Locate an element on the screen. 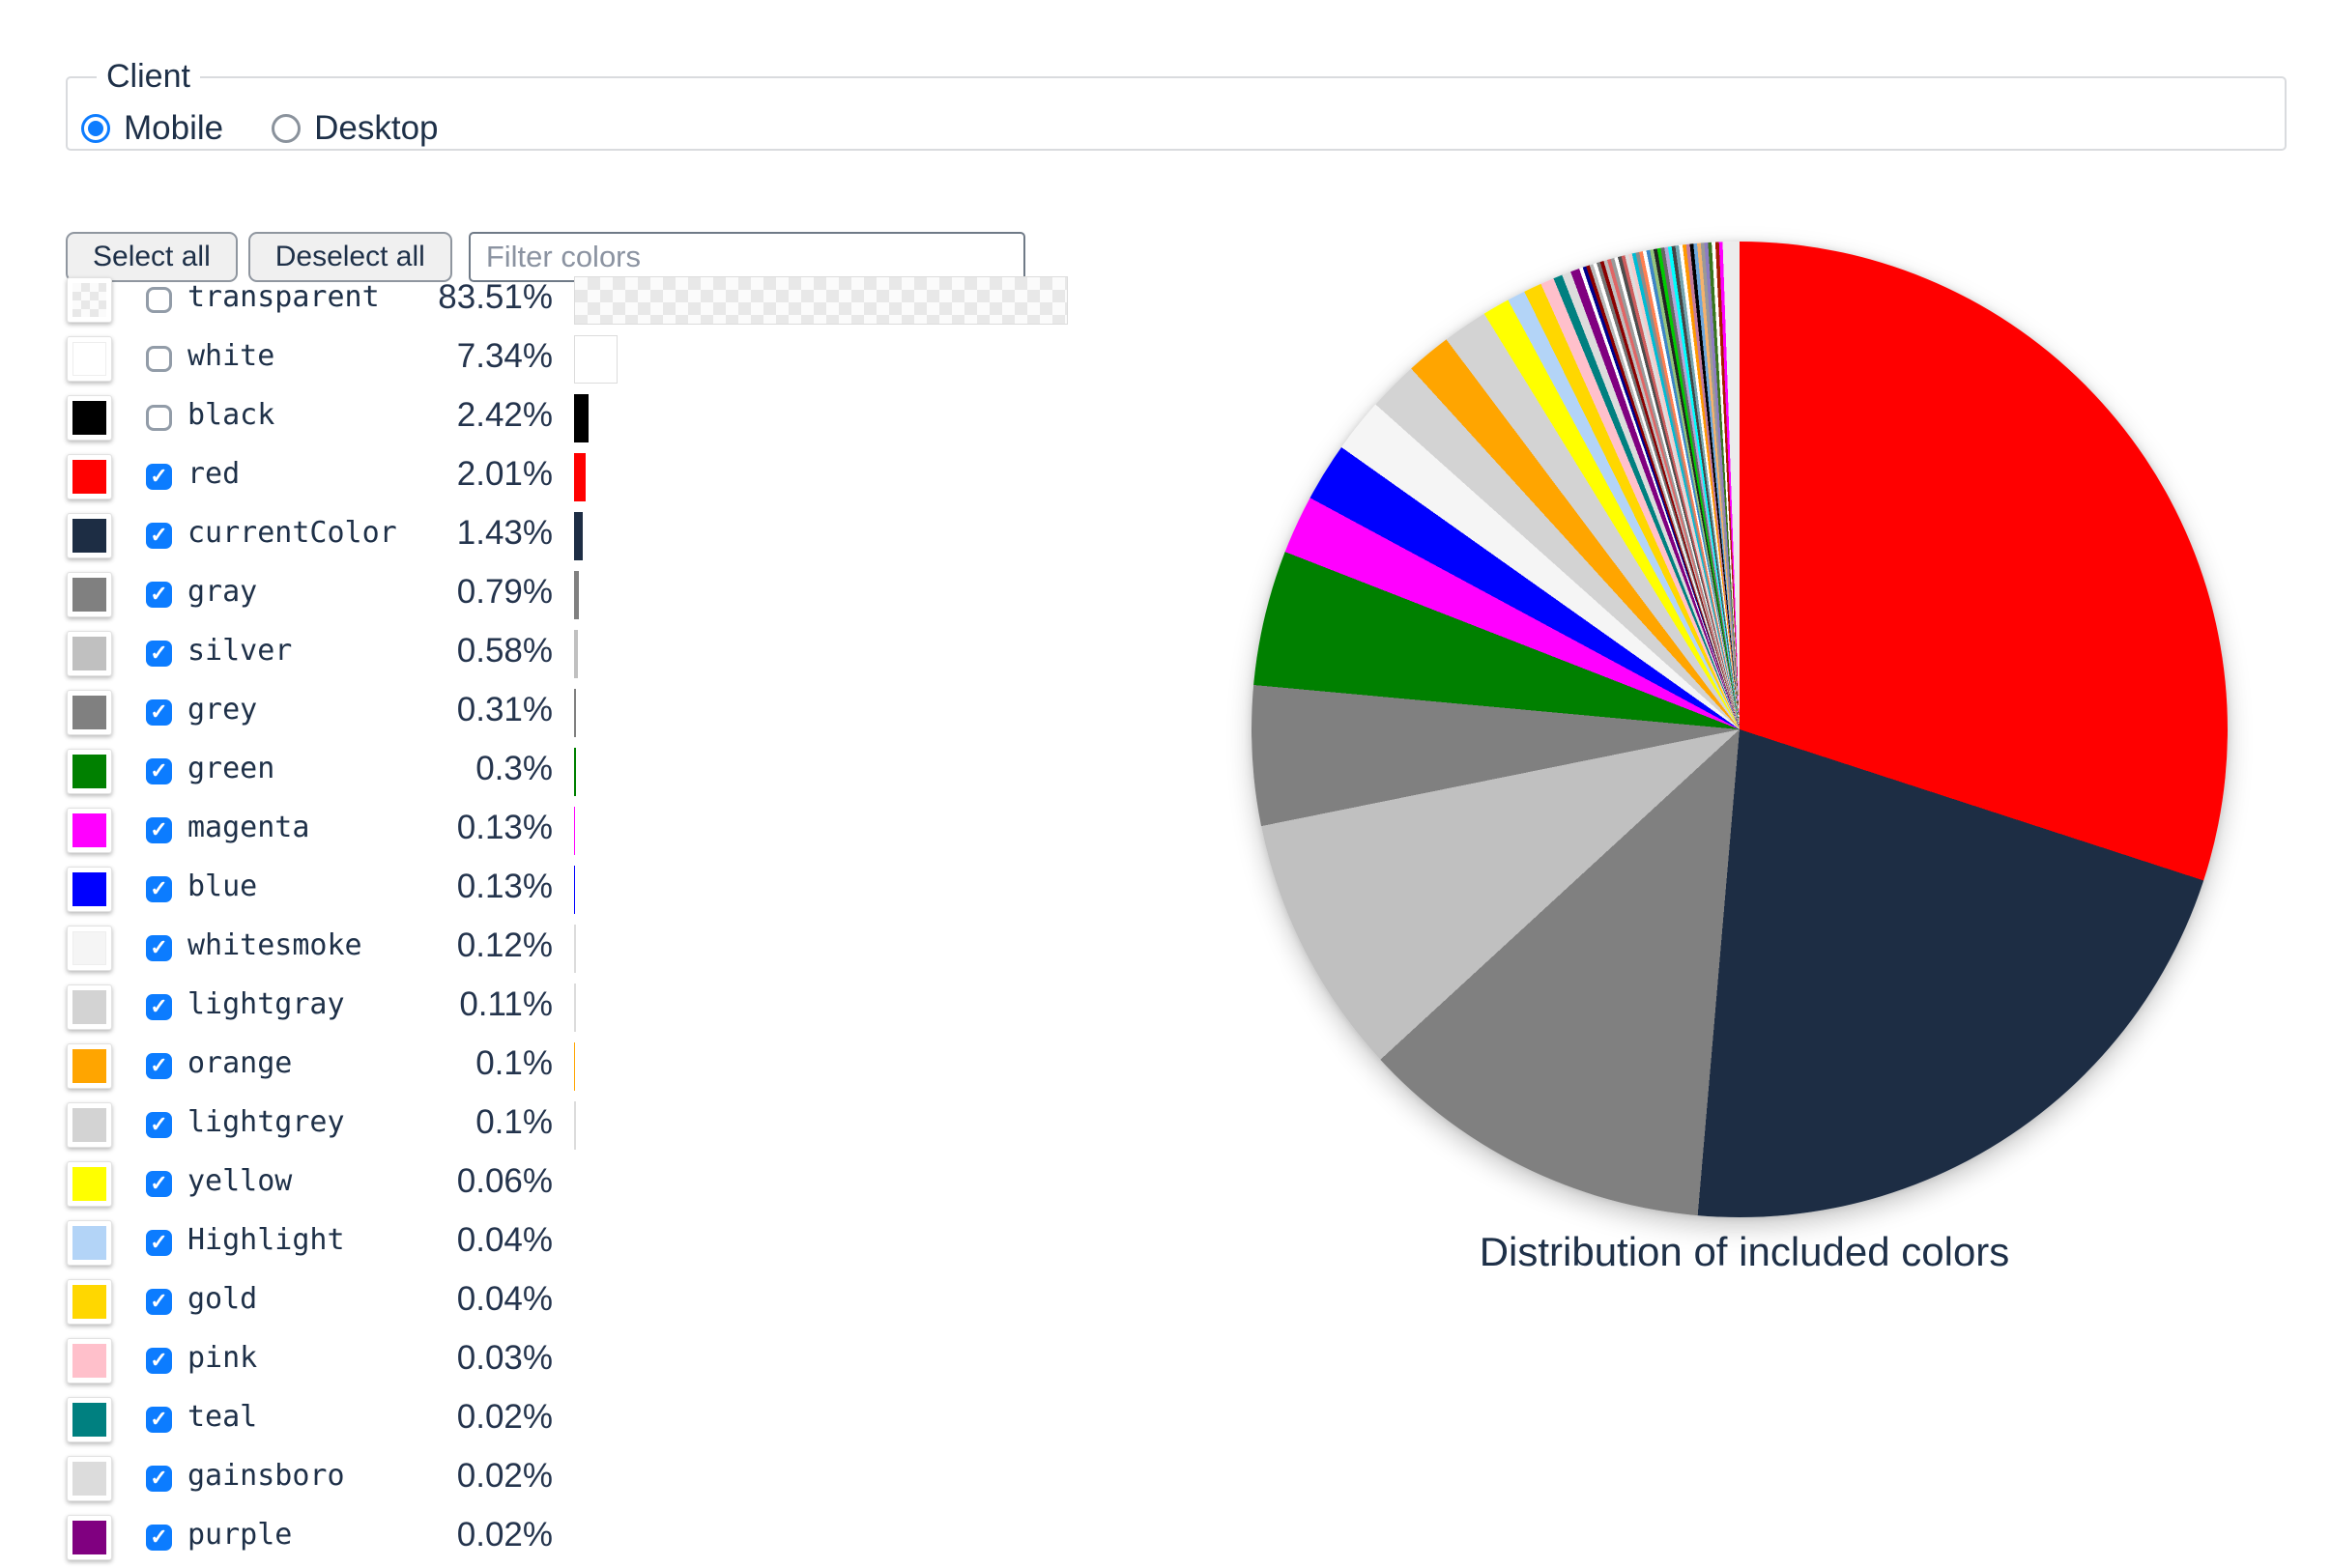 This screenshot has width=2331, height=1568. color-percent-label: 0.06% is located at coordinates (504, 1181).